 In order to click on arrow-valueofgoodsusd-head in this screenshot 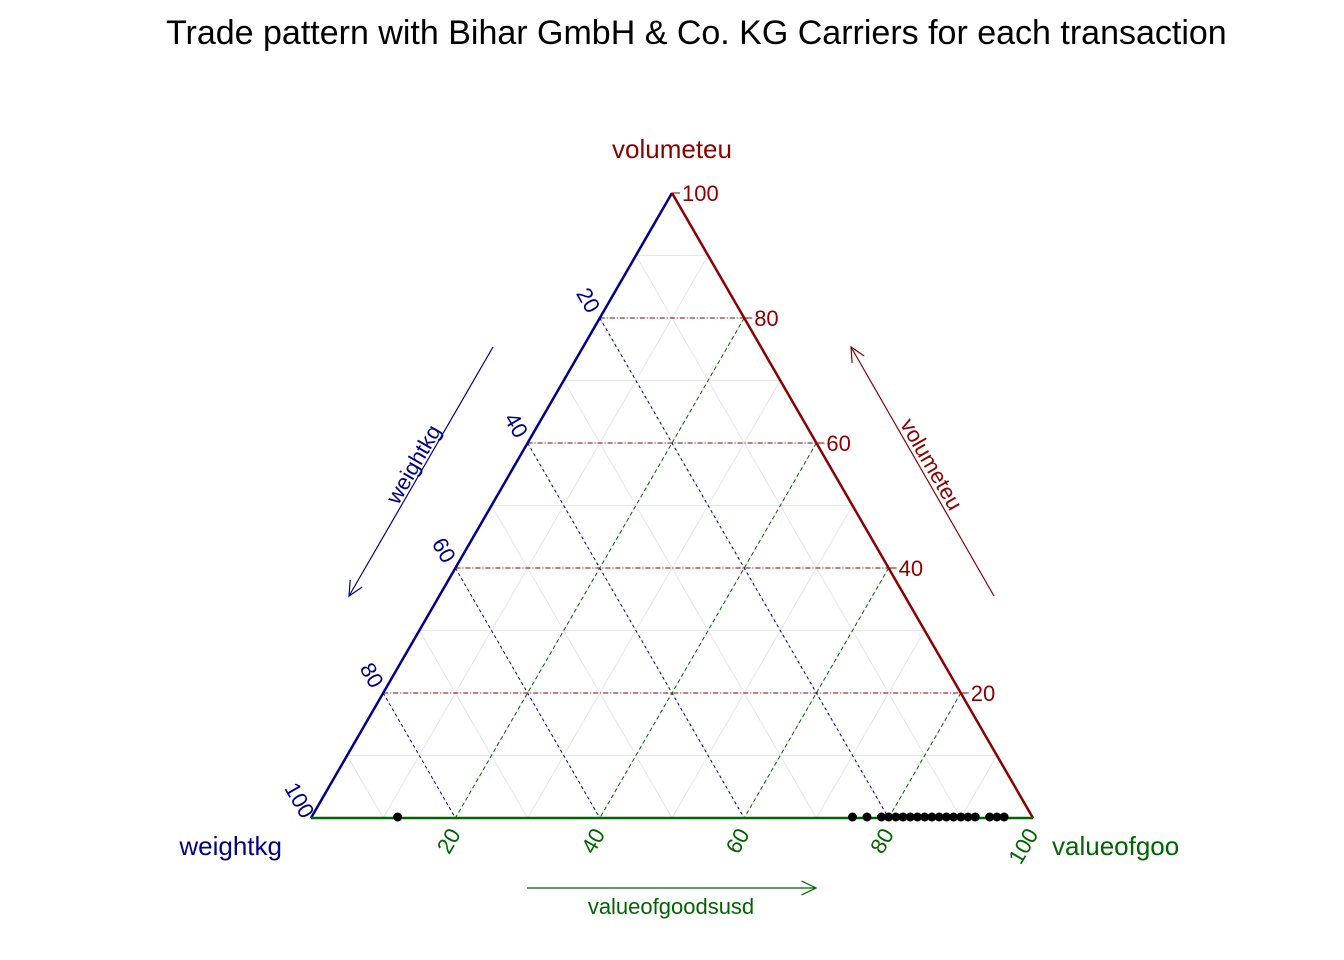, I will do `click(809, 888)`.